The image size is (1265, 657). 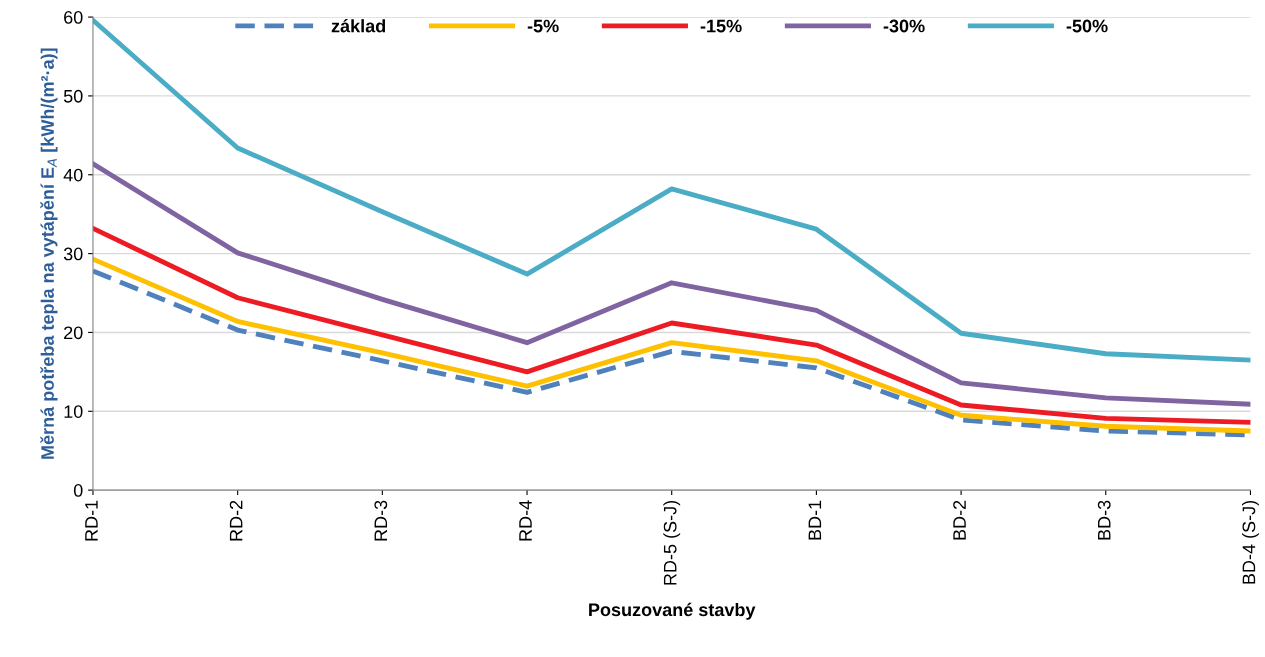 I want to click on x-tick-label: RD-3, so click(x=381, y=520).